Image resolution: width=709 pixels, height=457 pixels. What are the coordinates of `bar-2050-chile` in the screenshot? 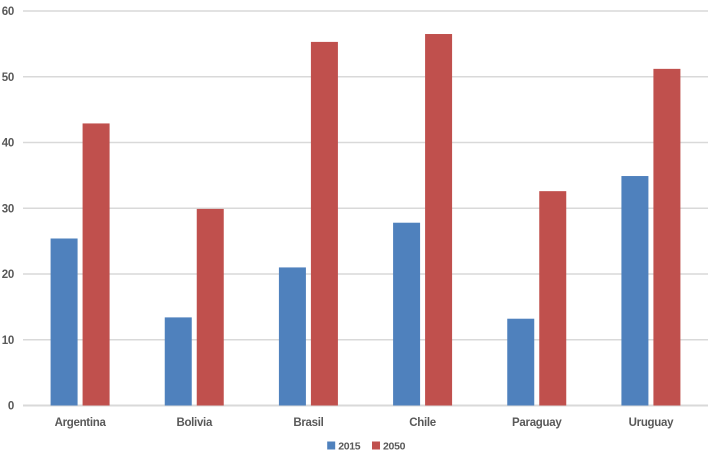 It's located at (439, 220).